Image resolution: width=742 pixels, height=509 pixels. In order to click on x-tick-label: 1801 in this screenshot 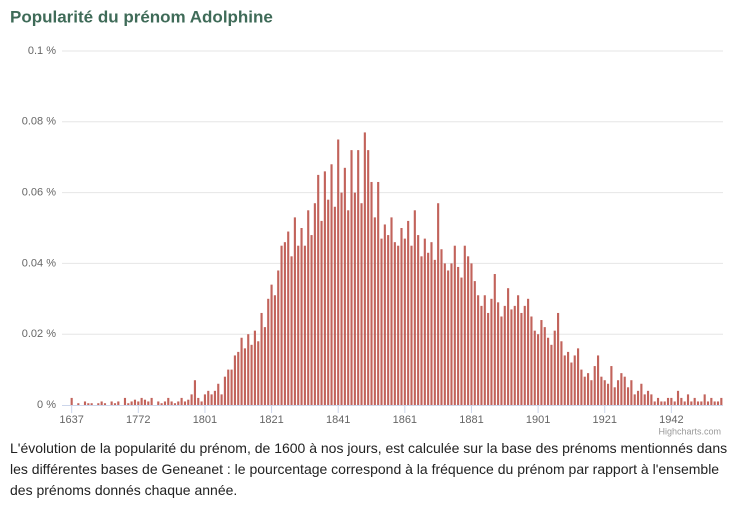, I will do `click(205, 420)`.